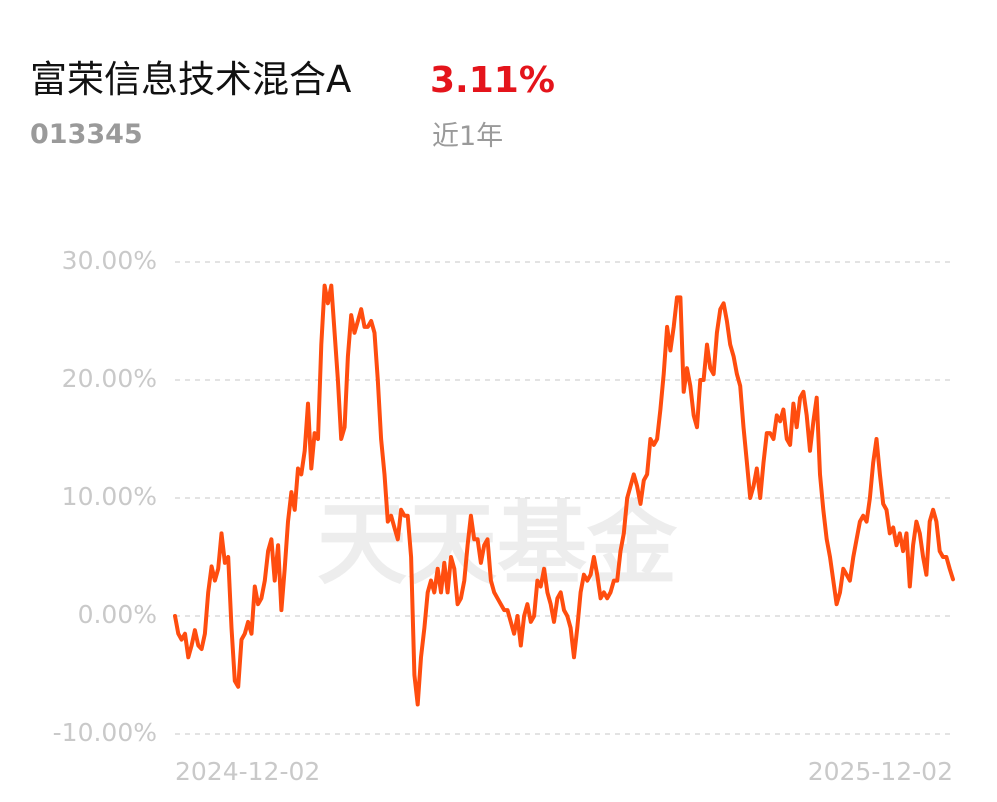 The height and width of the screenshot is (802, 997). Describe the element at coordinates (492, 80) in the screenshot. I see `fund-change: 3.11%` at that location.